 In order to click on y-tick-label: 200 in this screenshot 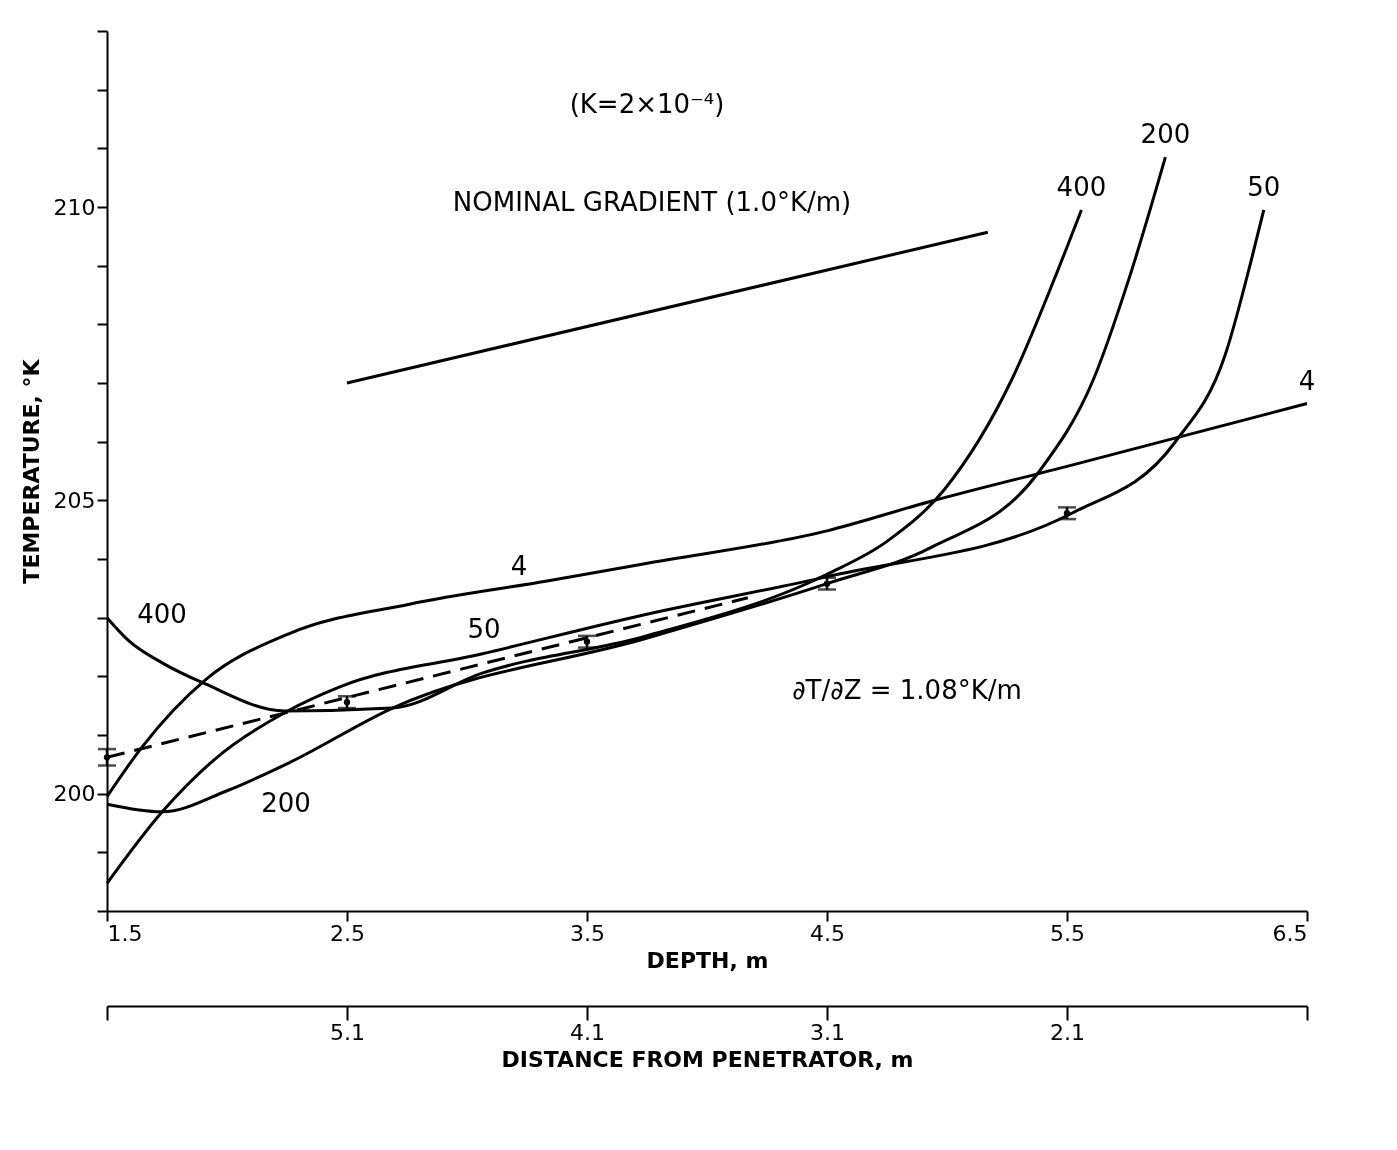, I will do `click(74, 794)`.